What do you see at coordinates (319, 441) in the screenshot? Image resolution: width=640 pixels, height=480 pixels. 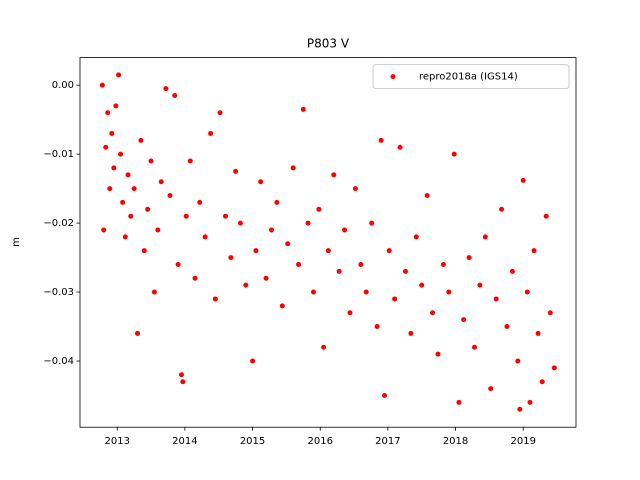 I see `x-tick-label: 2016` at bounding box center [319, 441].